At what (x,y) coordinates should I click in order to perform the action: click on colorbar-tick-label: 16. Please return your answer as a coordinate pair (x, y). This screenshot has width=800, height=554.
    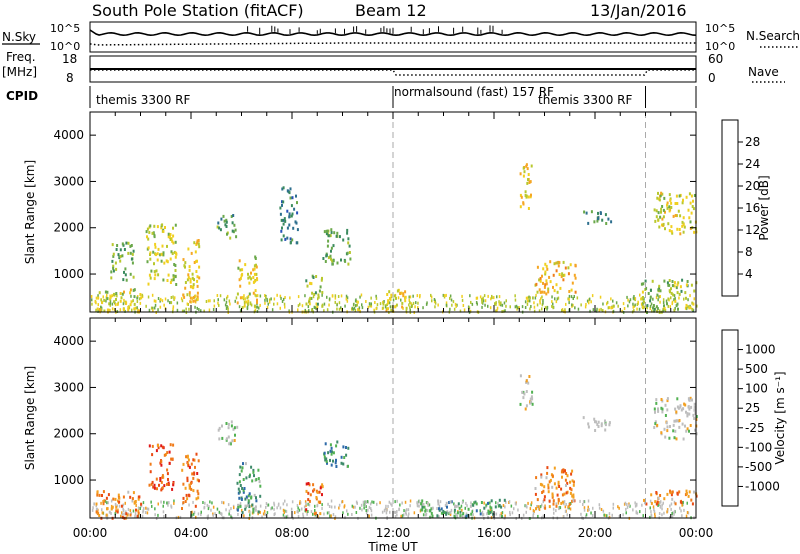
    Looking at the image, I should click on (752, 208).